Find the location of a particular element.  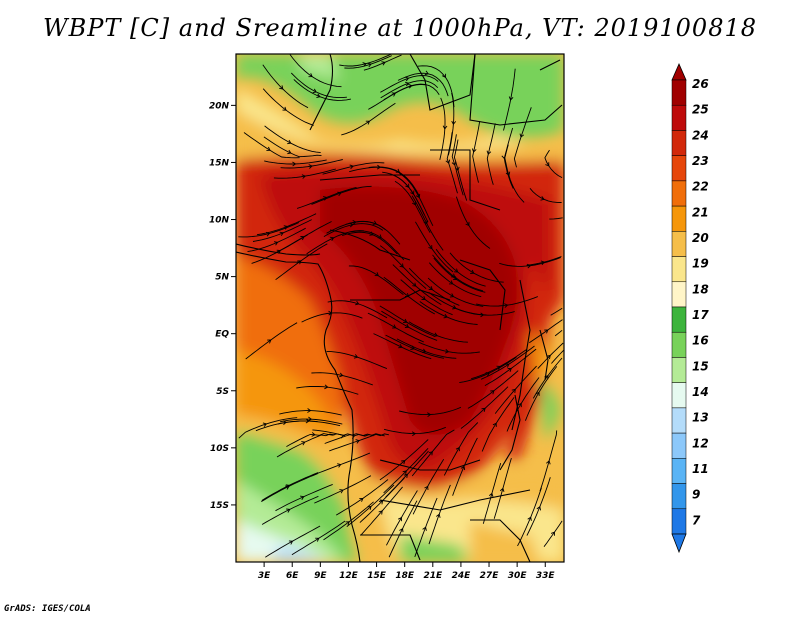

colorbar-label: 26 is located at coordinates (700, 84).